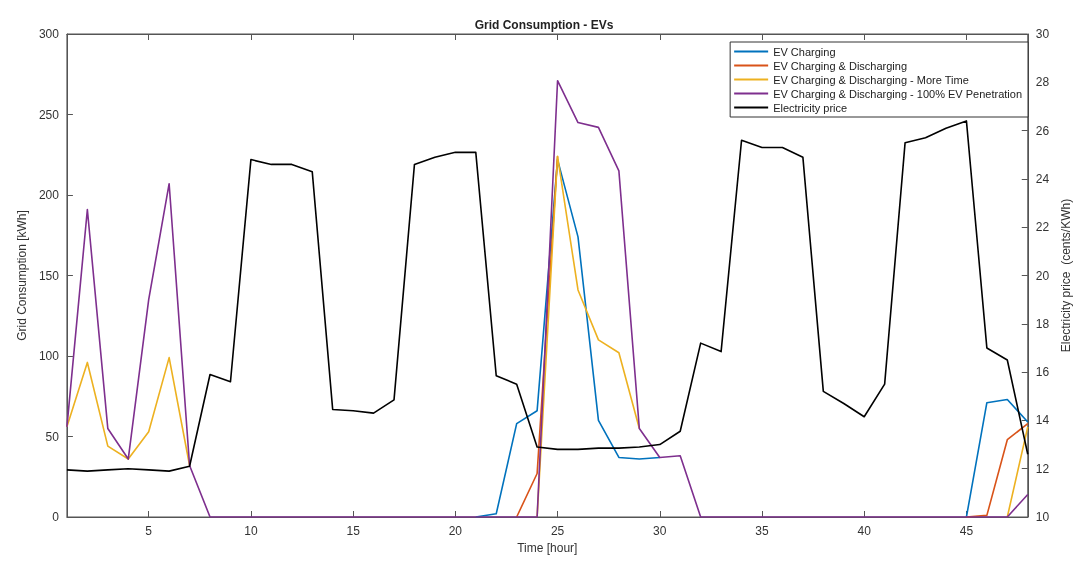 The height and width of the screenshot is (570, 1088). I want to click on legend-label: EV Charging & Discharging - 100% EV Penetration, so click(897, 93).